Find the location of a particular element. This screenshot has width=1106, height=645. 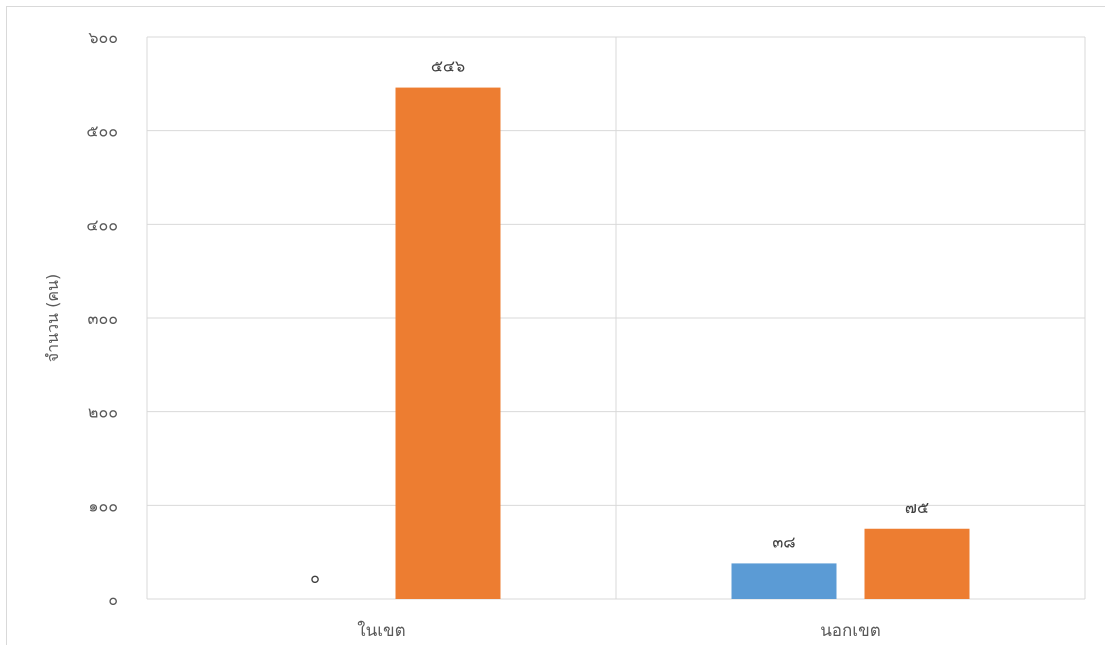

y-axis-ticks: ๐ ๑๐๐ ๒๐๐ ๓๐๐ ๔๐๐ ๕๐๐ ๖๐๐ is located at coordinates (102, 318).